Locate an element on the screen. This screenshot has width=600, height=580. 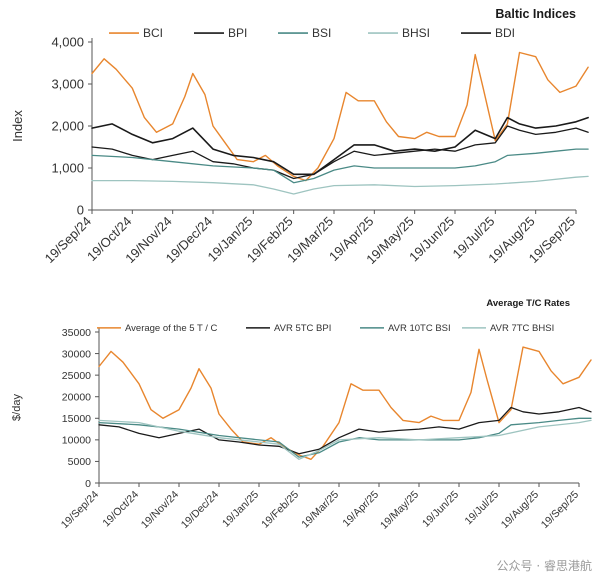
legend-label: BSI is located at coordinates (321, 33).